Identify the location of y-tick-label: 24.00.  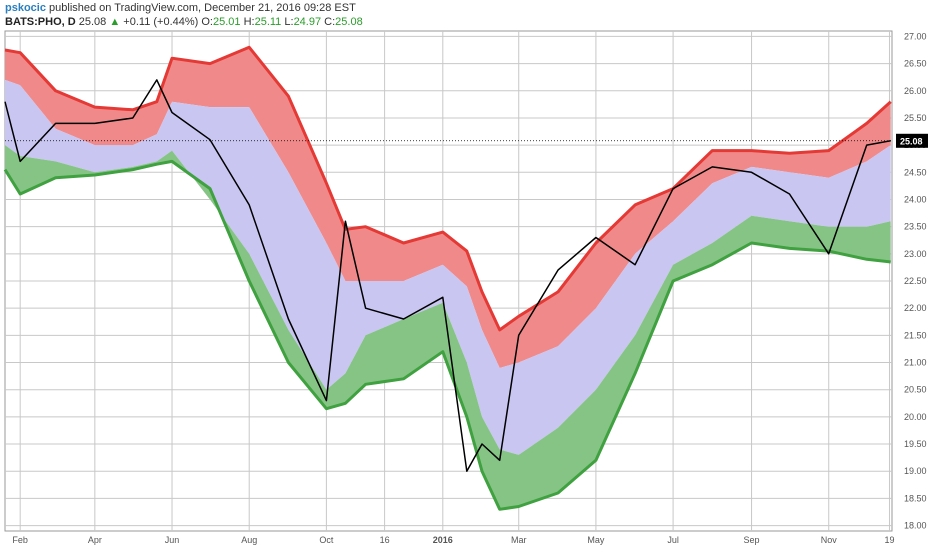
(915, 199).